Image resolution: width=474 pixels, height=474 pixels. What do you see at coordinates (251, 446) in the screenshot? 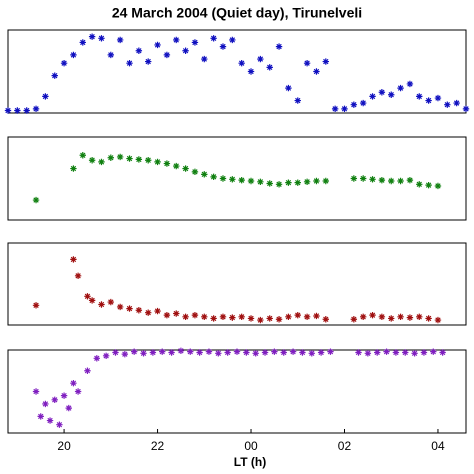
I see `x-tick-label: 00` at bounding box center [251, 446].